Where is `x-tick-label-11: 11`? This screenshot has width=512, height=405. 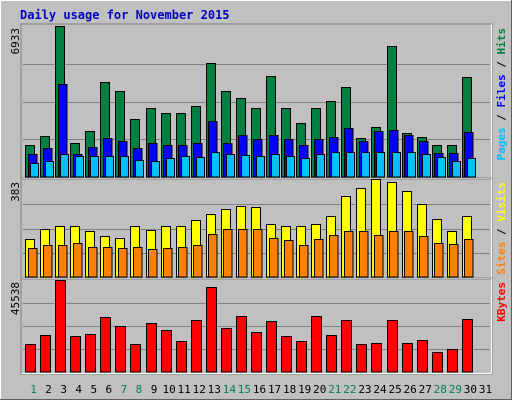 x-tick-label-11: 11 is located at coordinates (184, 389).